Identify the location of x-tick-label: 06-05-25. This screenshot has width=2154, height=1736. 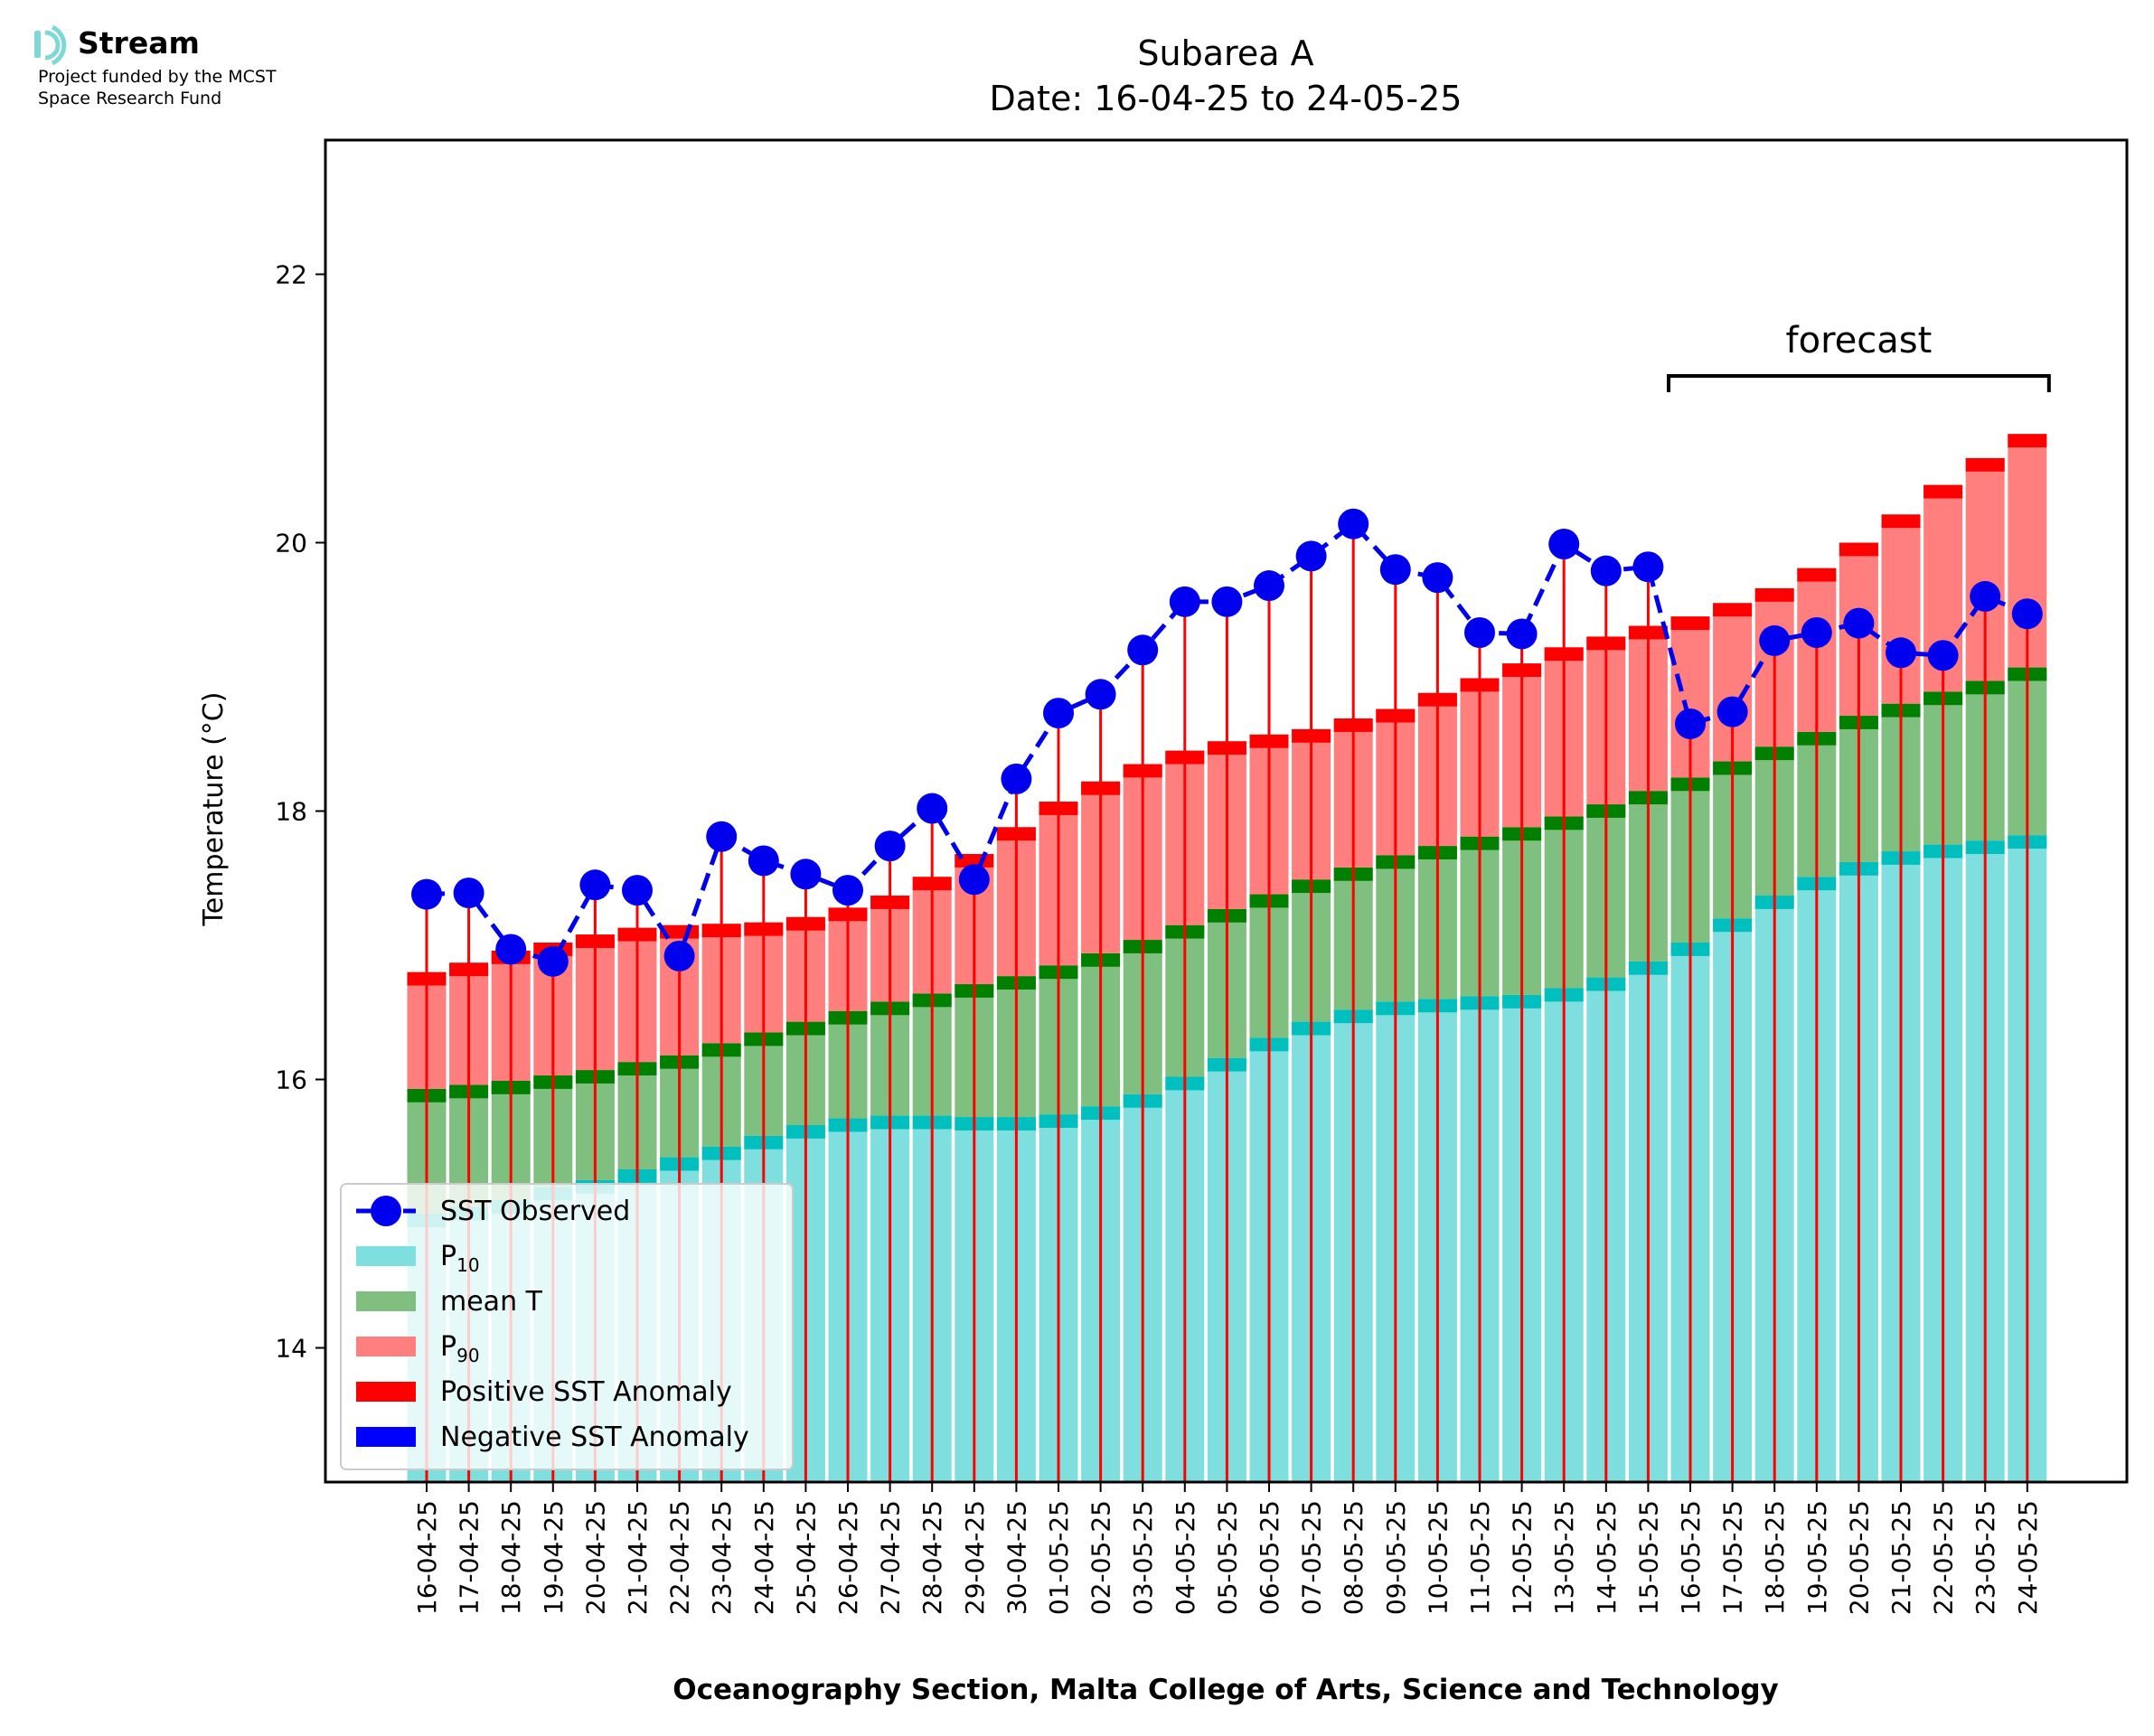
(1269, 1558).